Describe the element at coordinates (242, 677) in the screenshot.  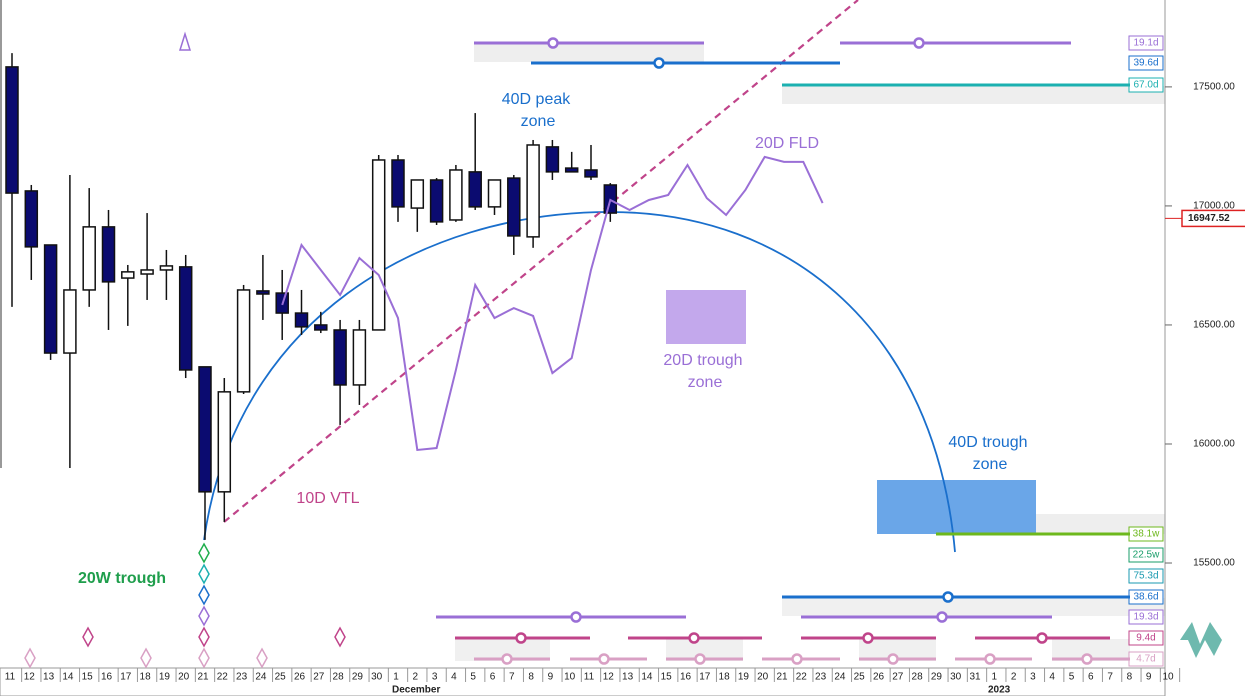
I see `x-tick-label: 23` at that location.